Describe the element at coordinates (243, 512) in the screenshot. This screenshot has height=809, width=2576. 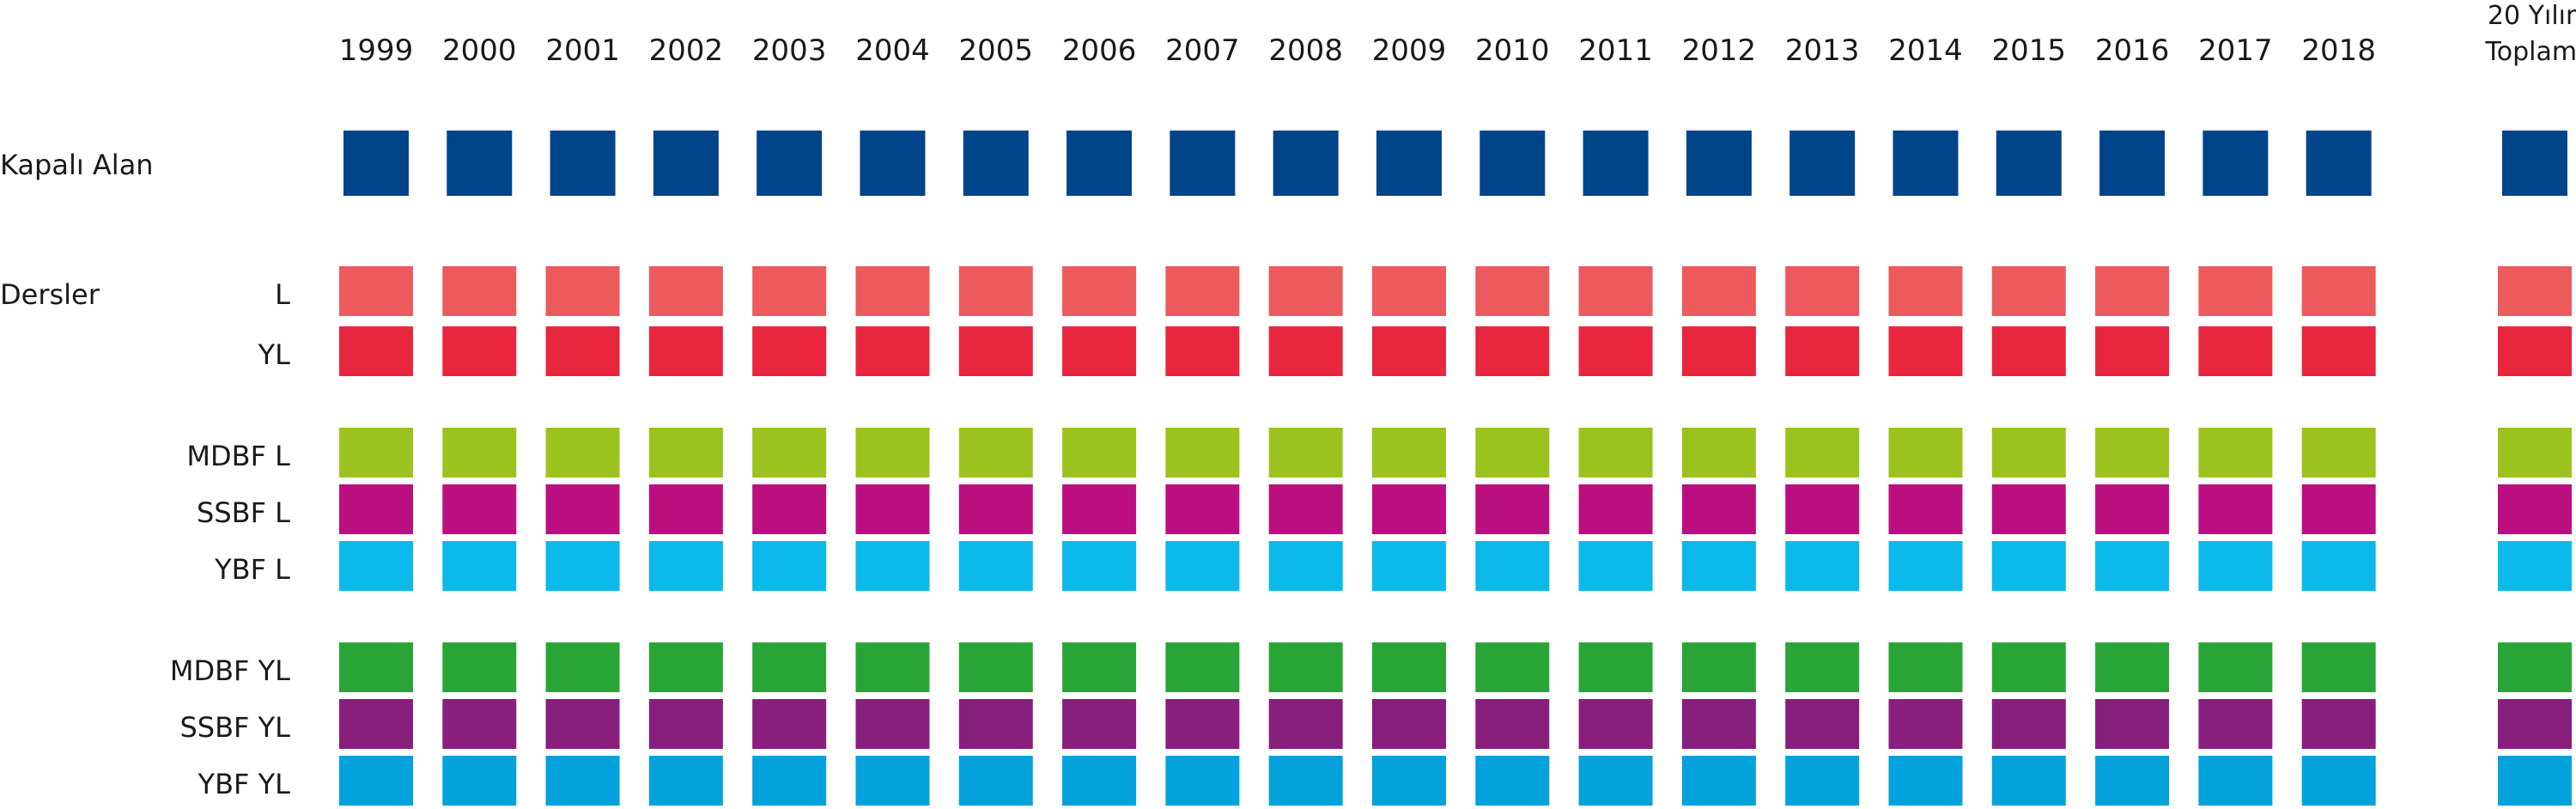
I see `row-label: SSBF L` at that location.